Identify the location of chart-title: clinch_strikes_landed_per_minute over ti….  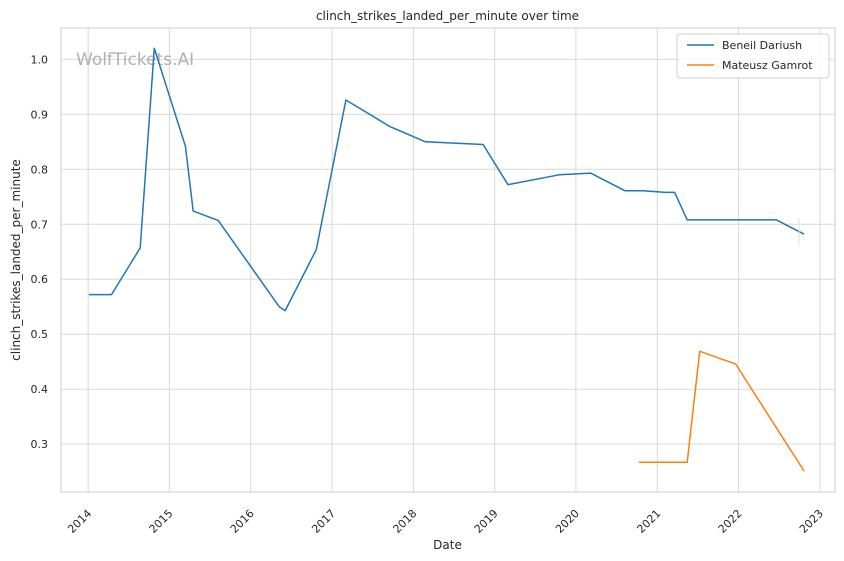
(447, 16).